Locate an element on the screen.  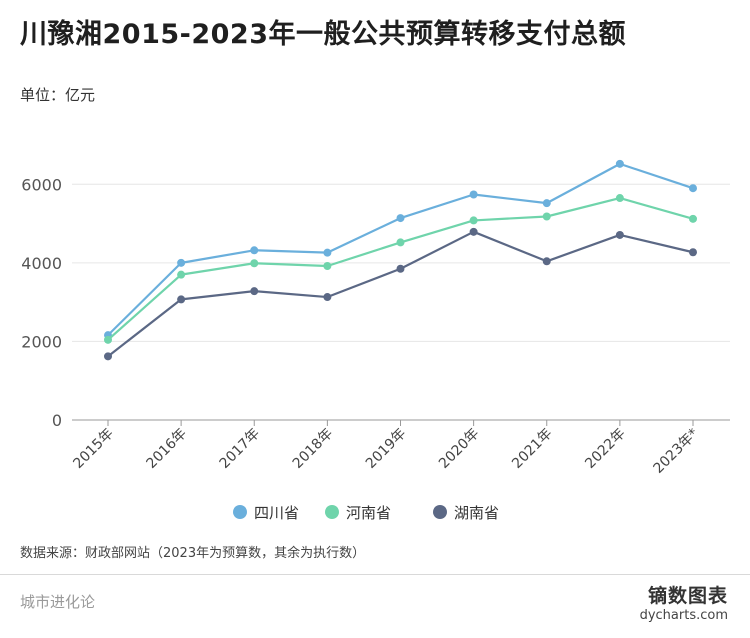
brand-url: dycharts.com is located at coordinates (683, 615).